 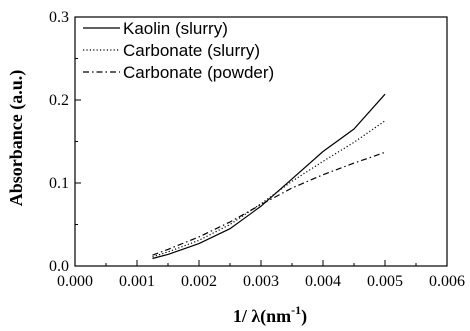 What do you see at coordinates (199, 281) in the screenshot?
I see `x-tick-label: 0.002` at bounding box center [199, 281].